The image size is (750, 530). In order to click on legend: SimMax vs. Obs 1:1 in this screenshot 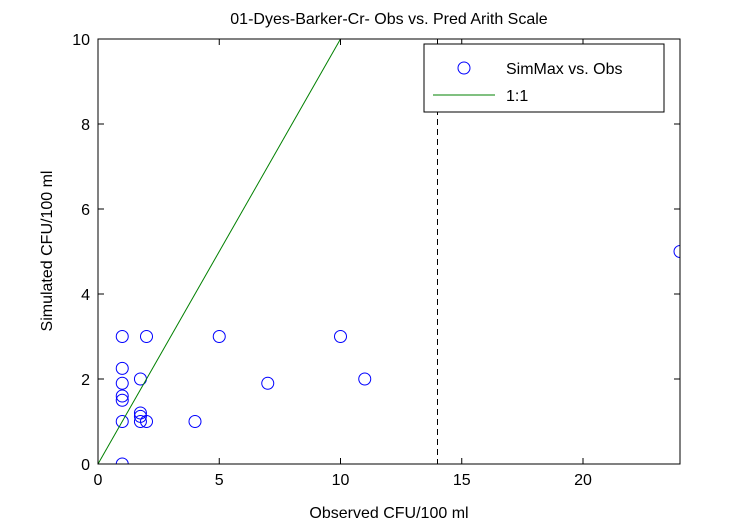, I will do `click(544, 78)`.